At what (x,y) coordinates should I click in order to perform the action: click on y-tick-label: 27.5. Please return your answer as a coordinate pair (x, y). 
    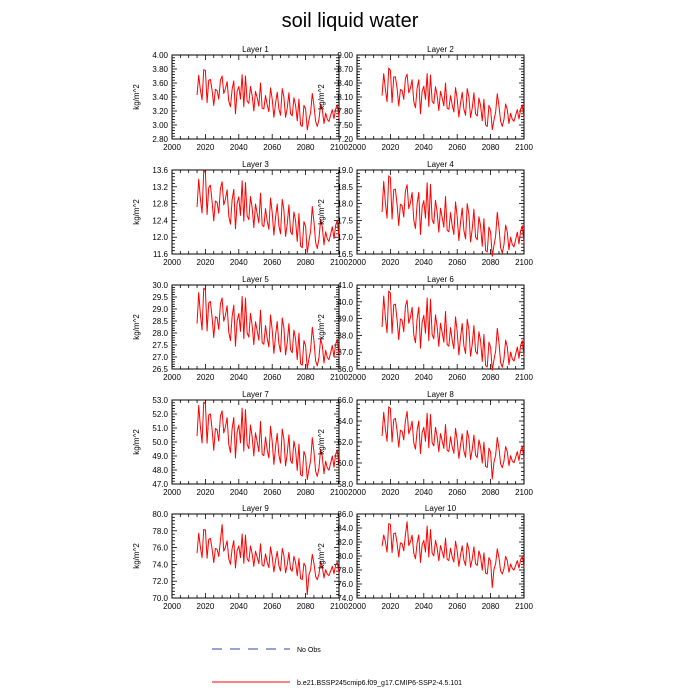
    Looking at the image, I should click on (160, 345).